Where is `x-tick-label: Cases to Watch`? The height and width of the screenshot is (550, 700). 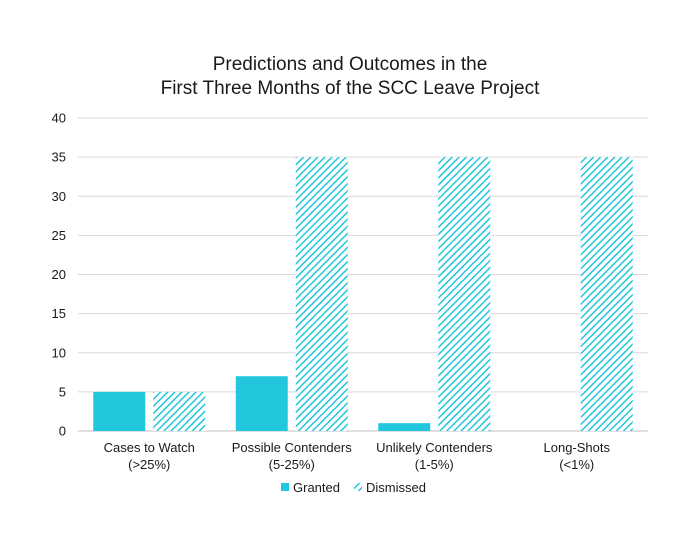
x-tick-label: Cases to Watch is located at coordinates (149, 447).